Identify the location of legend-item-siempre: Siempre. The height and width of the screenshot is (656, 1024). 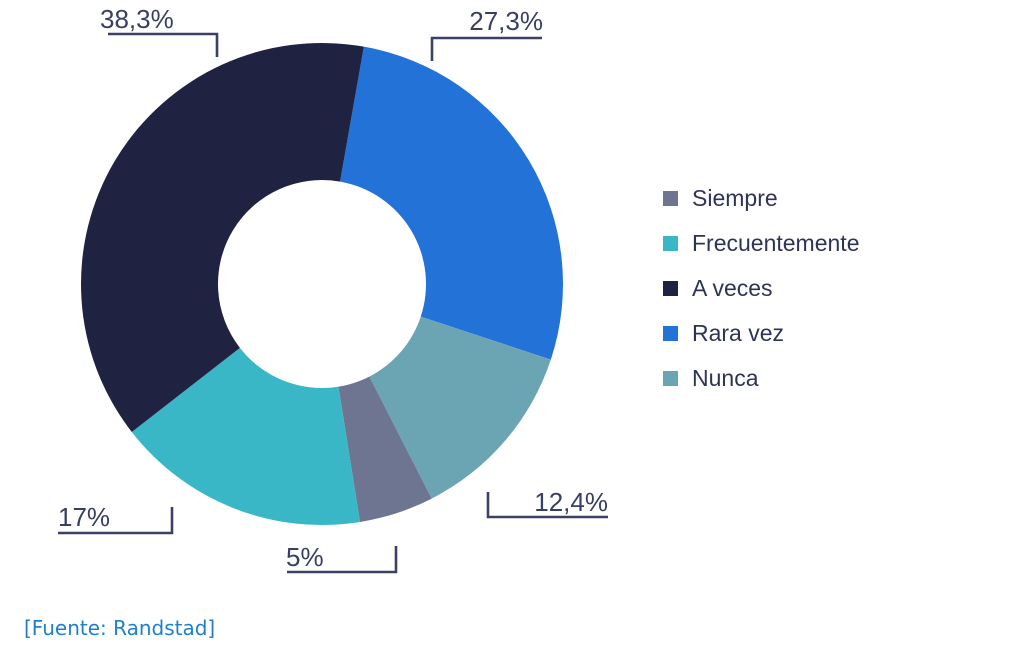
(761, 198).